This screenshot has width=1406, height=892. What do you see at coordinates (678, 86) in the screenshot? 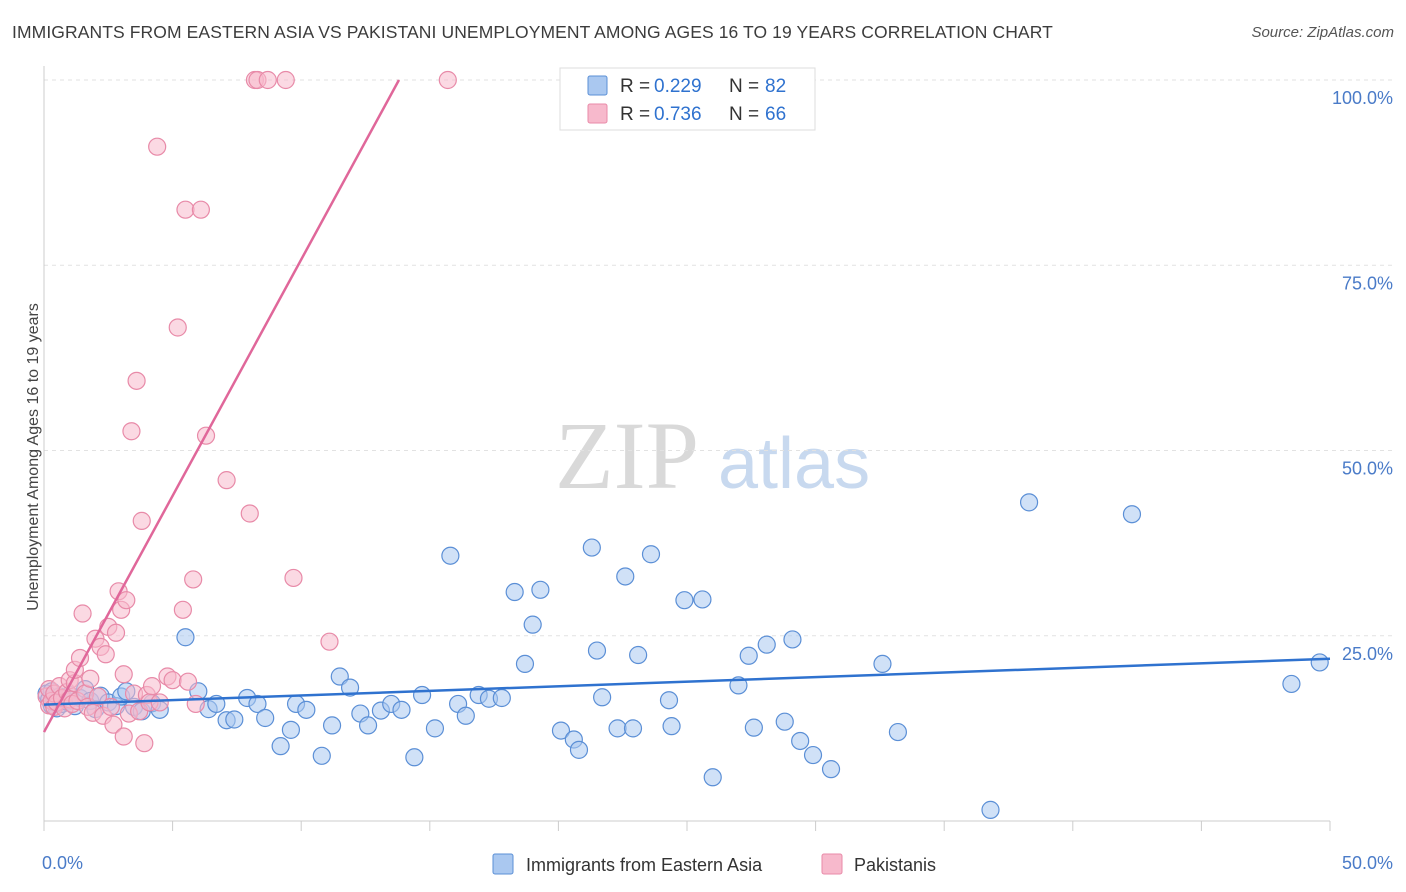
I see `legend-r-value: 0.229` at bounding box center [678, 86].